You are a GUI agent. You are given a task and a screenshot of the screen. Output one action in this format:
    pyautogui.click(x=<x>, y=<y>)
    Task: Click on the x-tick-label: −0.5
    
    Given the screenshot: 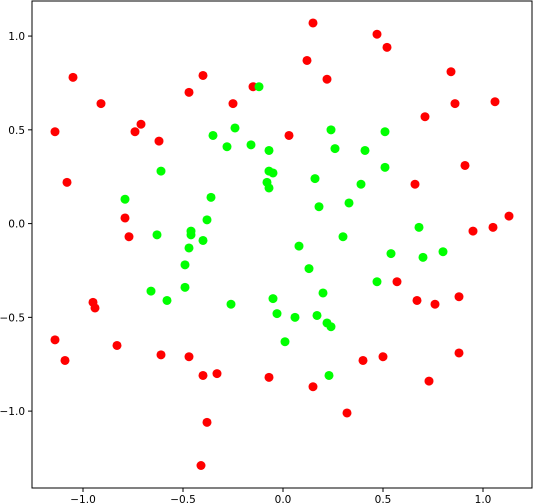 What is the action you would take?
    pyautogui.click(x=183, y=499)
    